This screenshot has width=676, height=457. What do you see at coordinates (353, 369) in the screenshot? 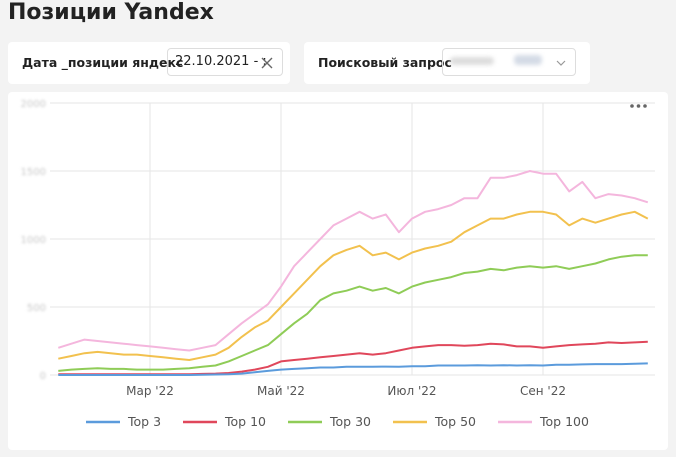
I see `series-line` at bounding box center [353, 369].